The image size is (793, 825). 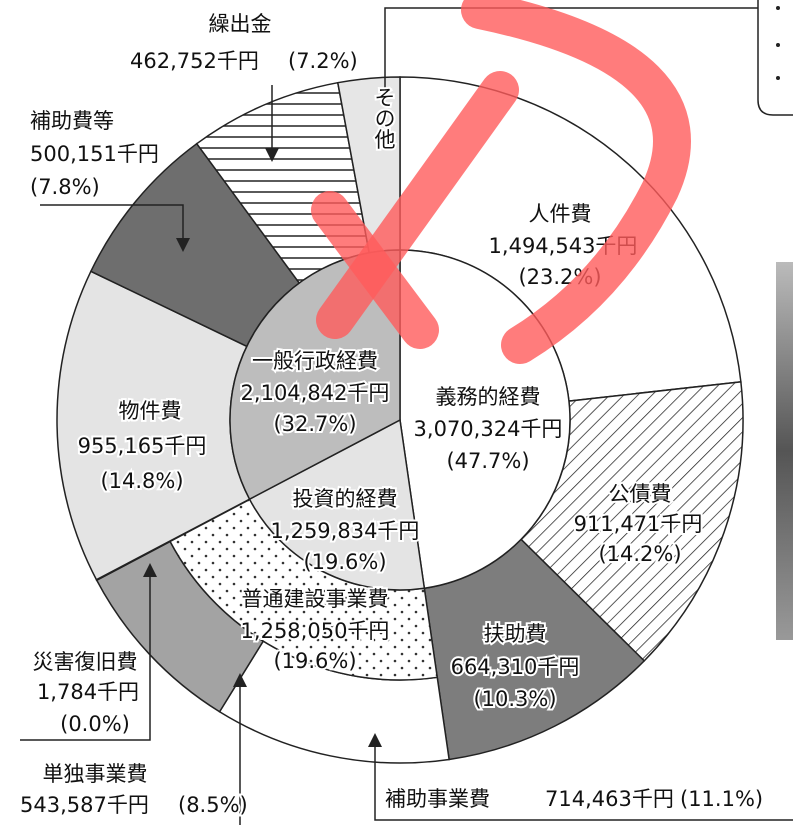 What do you see at coordinates (721, 799) in the screenshot?
I see `label: (11.1%)` at bounding box center [721, 799].